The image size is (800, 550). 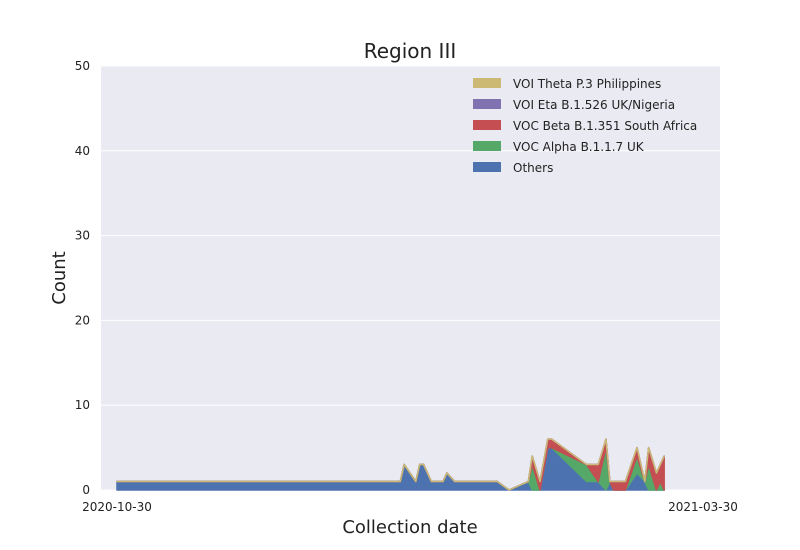 What do you see at coordinates (487, 104) in the screenshot?
I see `legend-swatch-voi-eta-b-1-526-uk-nigeria` at bounding box center [487, 104].